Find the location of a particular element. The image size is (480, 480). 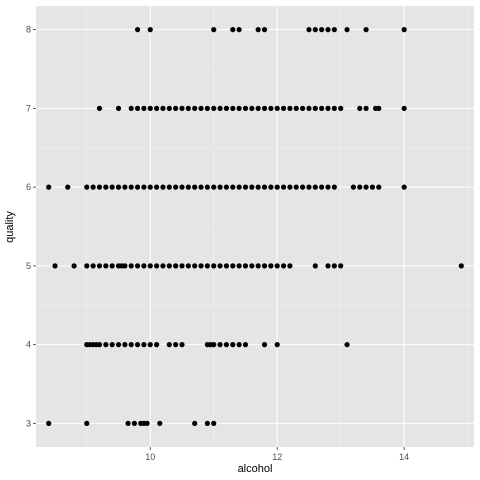

y-tick-label: 3 is located at coordinates (28, 423).